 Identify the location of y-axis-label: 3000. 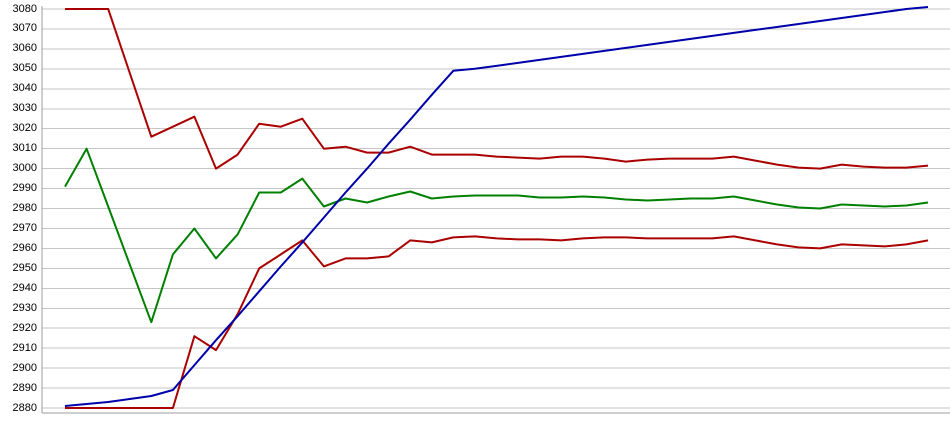
(24, 168).